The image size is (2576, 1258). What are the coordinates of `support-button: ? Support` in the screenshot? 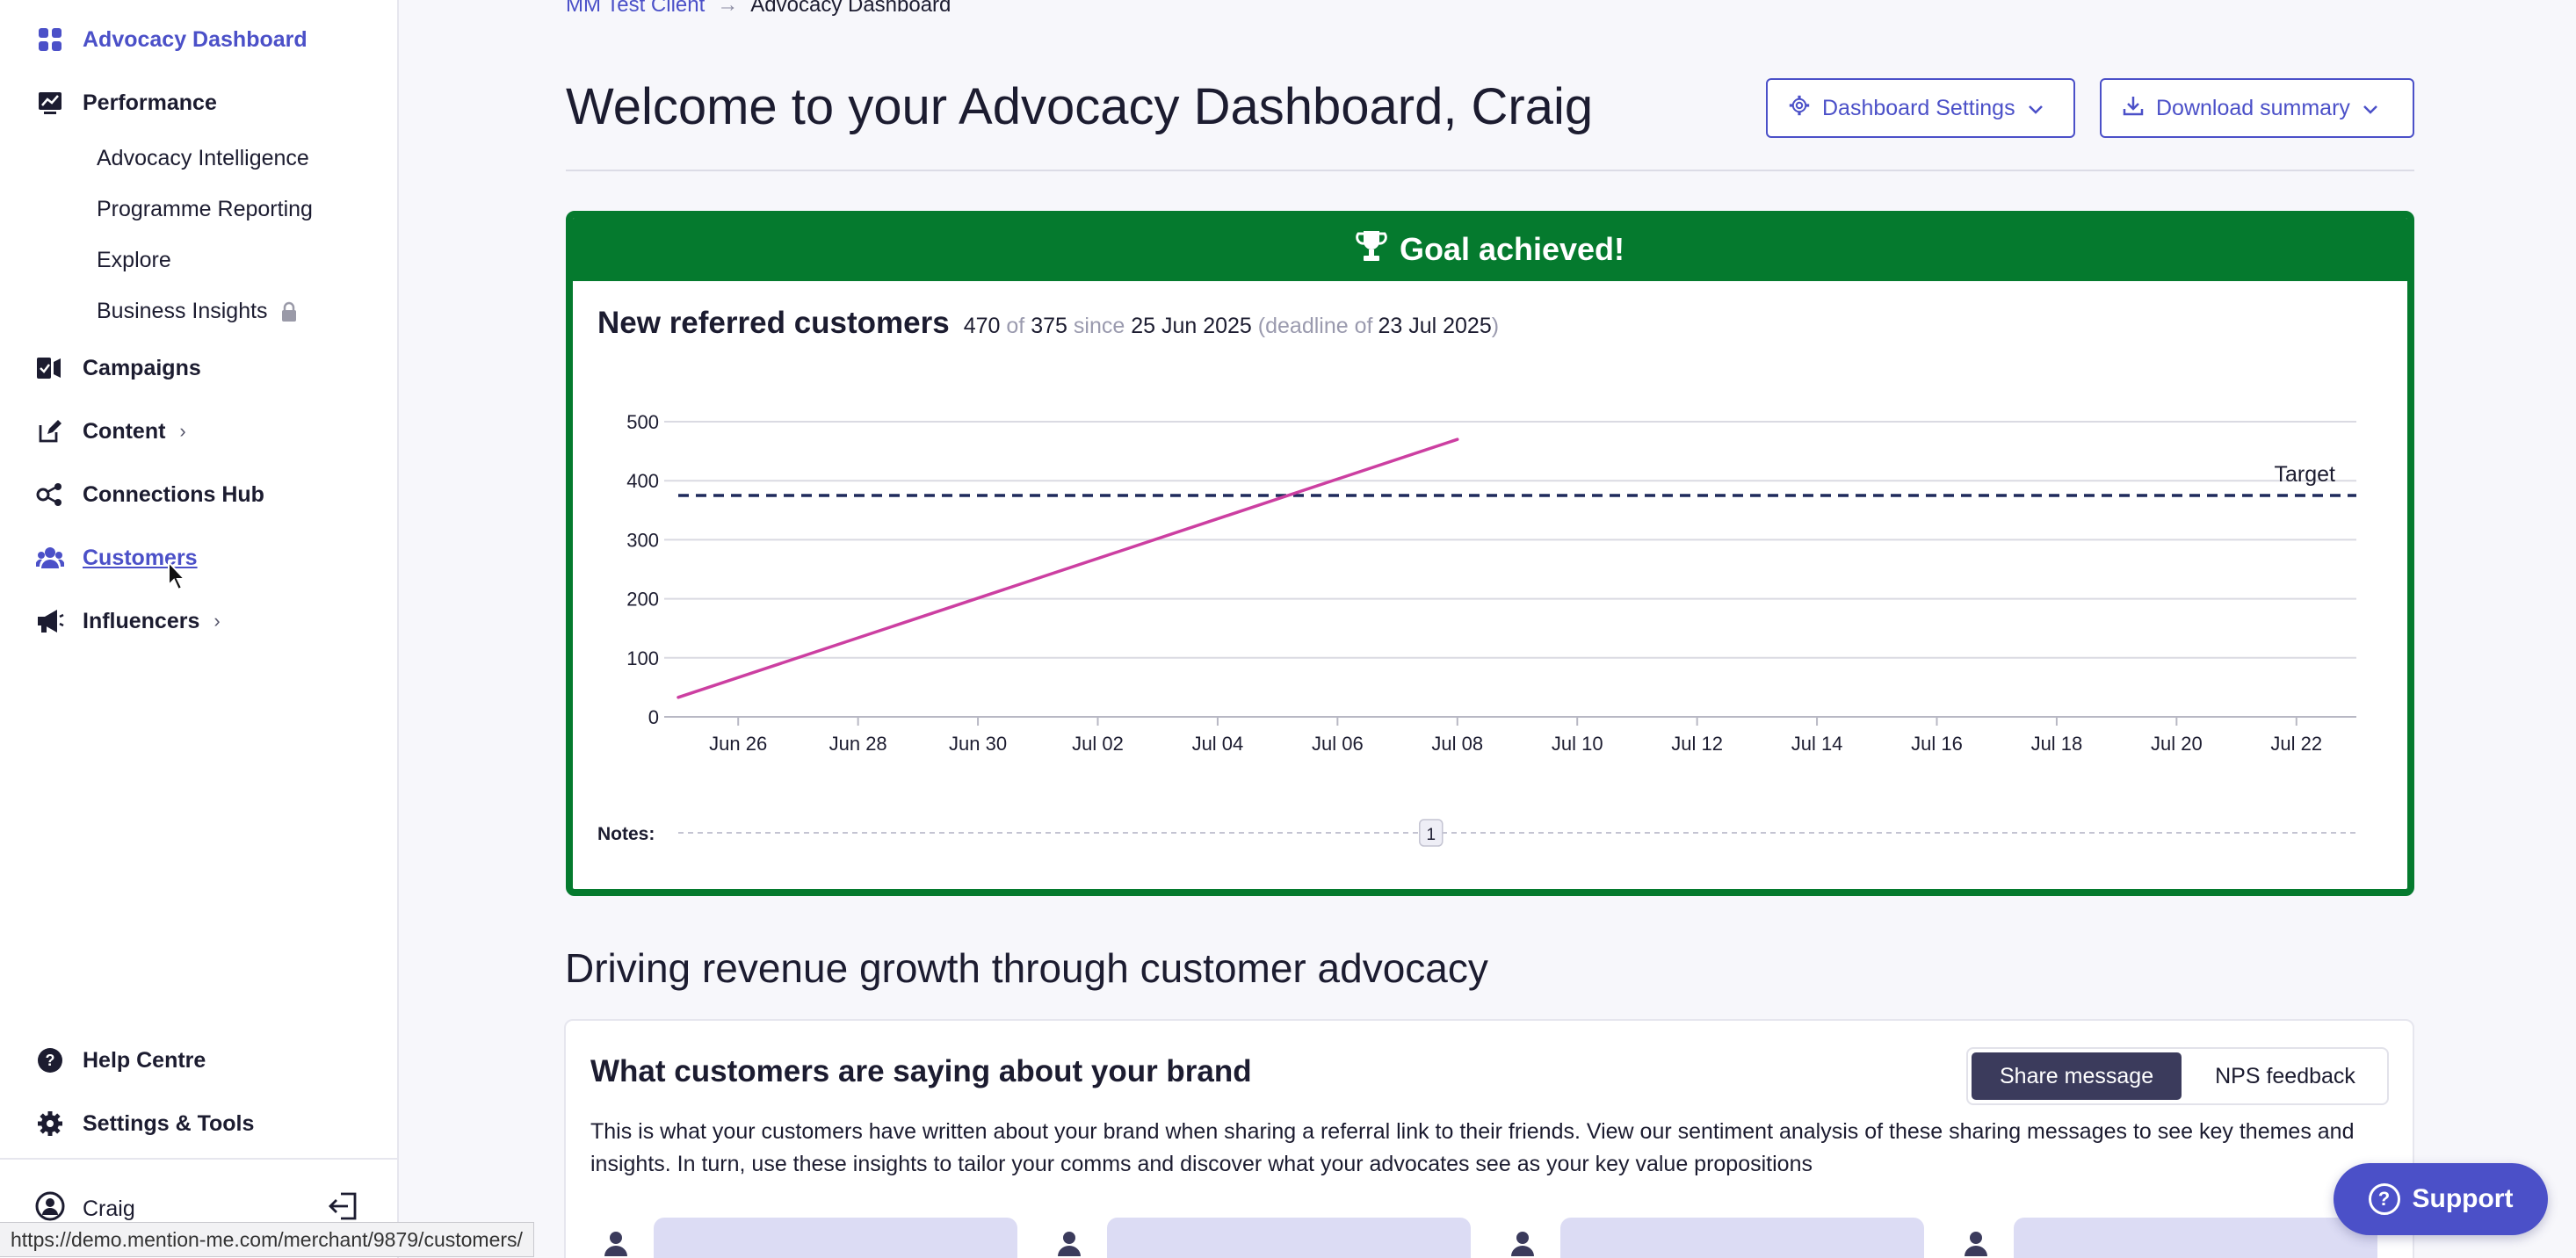 It's located at (2441, 1199).